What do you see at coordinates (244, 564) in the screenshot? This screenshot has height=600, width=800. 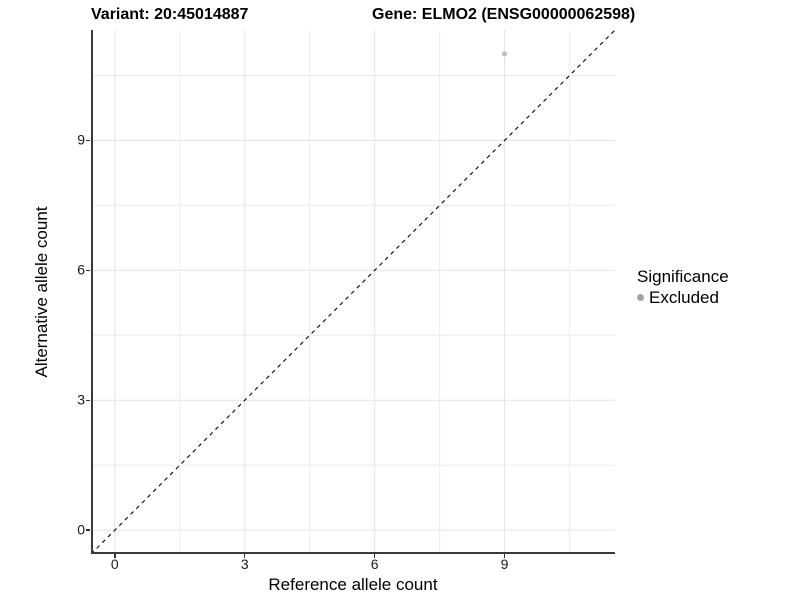 I see `x-tick-label: 3` at bounding box center [244, 564].